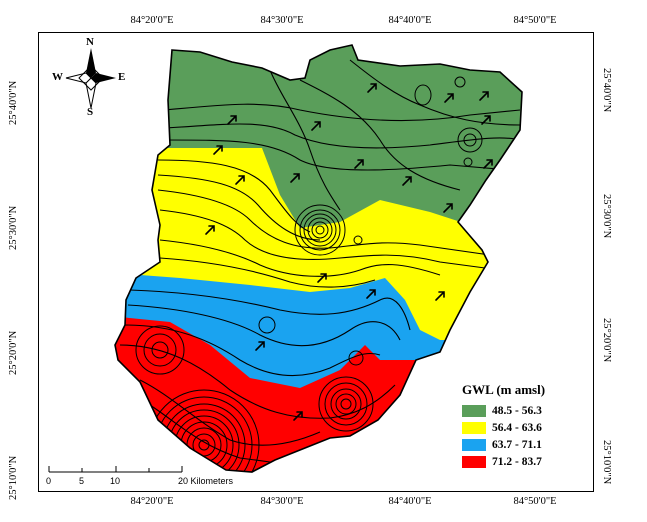 This screenshot has height=522, width=647. I want to click on legend-item: 56.4 - 63.6, so click(522, 427).